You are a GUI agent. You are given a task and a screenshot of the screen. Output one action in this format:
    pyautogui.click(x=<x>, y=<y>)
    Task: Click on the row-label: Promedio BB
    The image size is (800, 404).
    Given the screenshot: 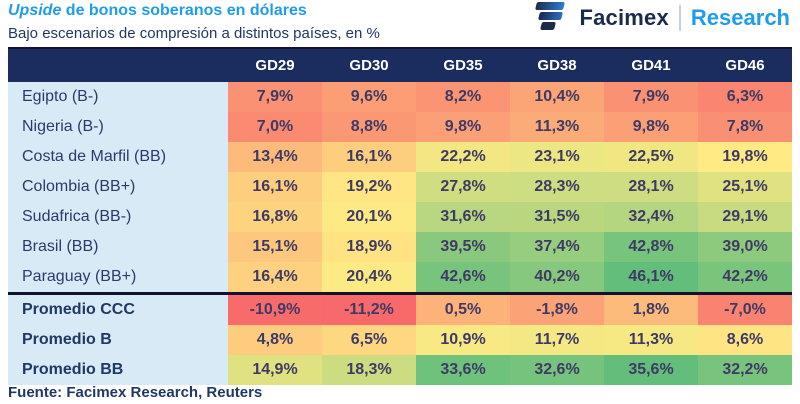 What is the action you would take?
    pyautogui.click(x=118, y=370)
    